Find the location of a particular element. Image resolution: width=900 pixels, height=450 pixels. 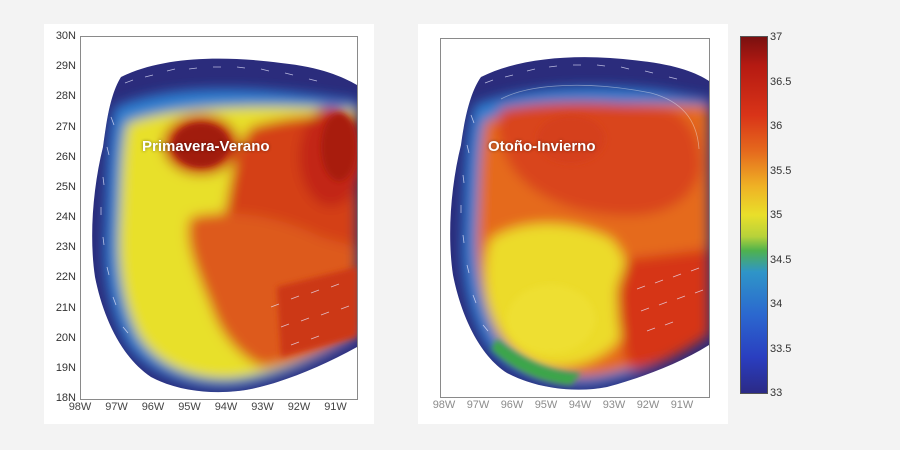

latitude-tick-label: 29N is located at coordinates (65, 66).